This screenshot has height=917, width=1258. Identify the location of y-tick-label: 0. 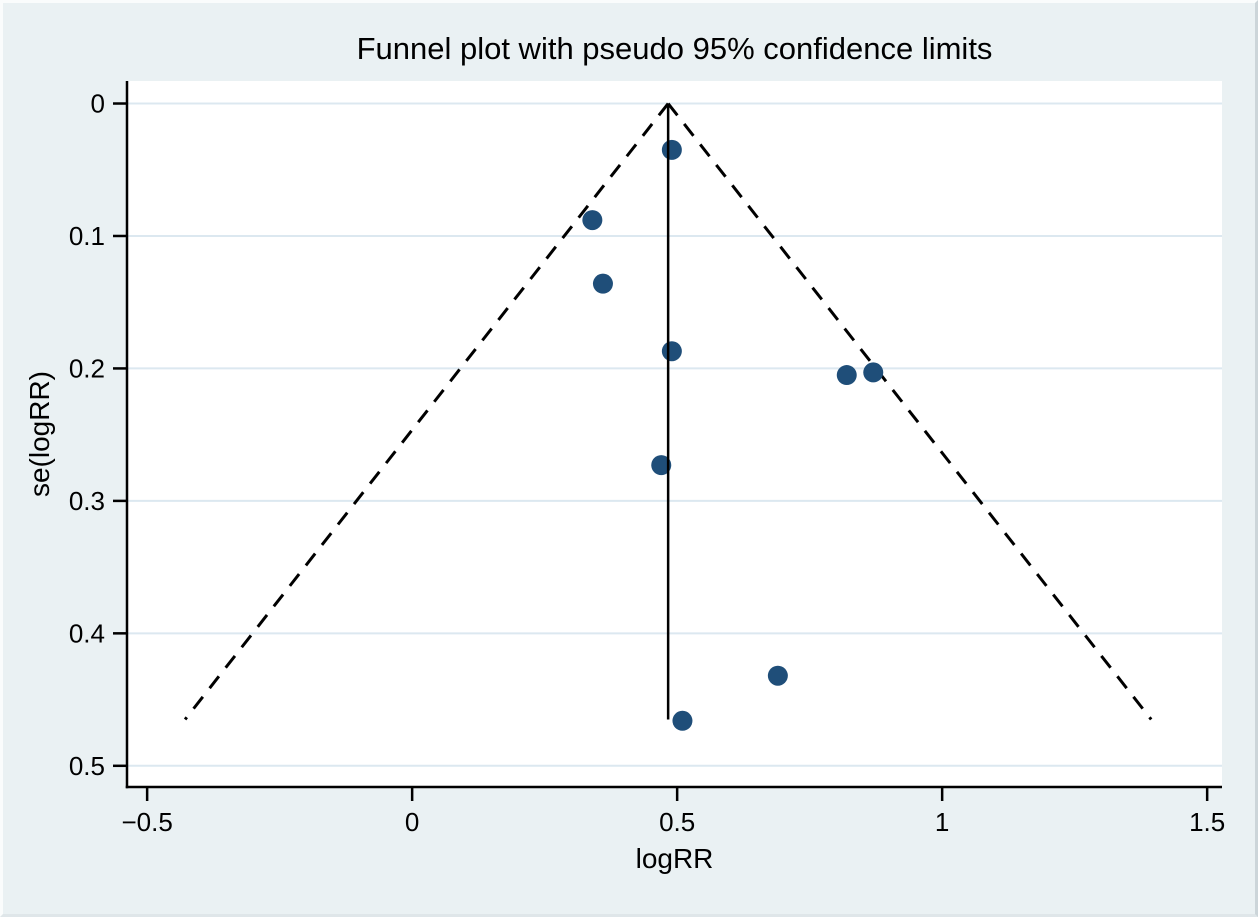
(98, 104).